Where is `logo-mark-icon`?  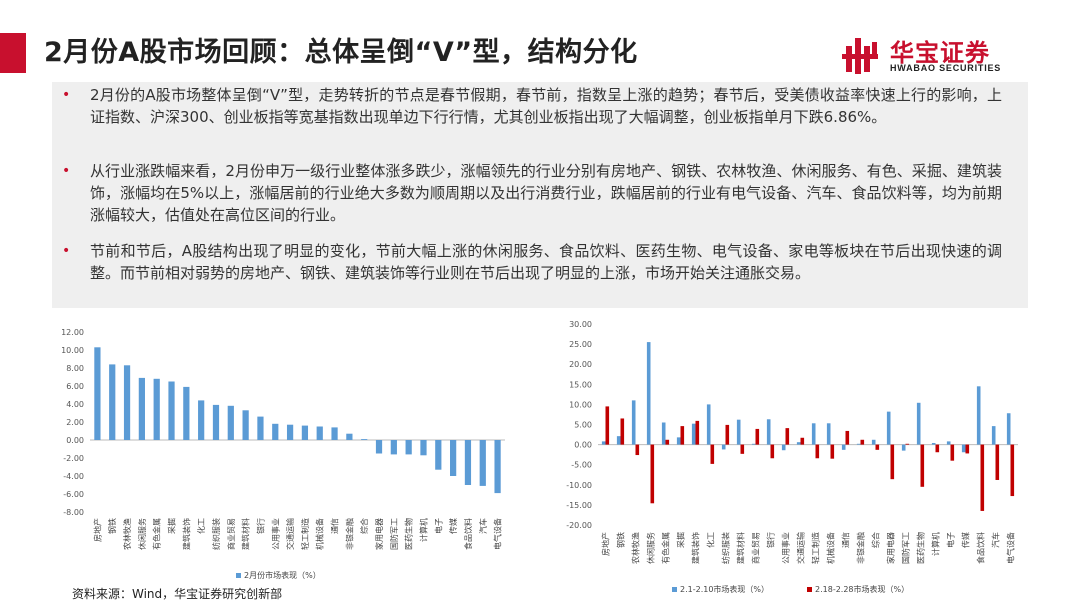 logo-mark-icon is located at coordinates (860, 56).